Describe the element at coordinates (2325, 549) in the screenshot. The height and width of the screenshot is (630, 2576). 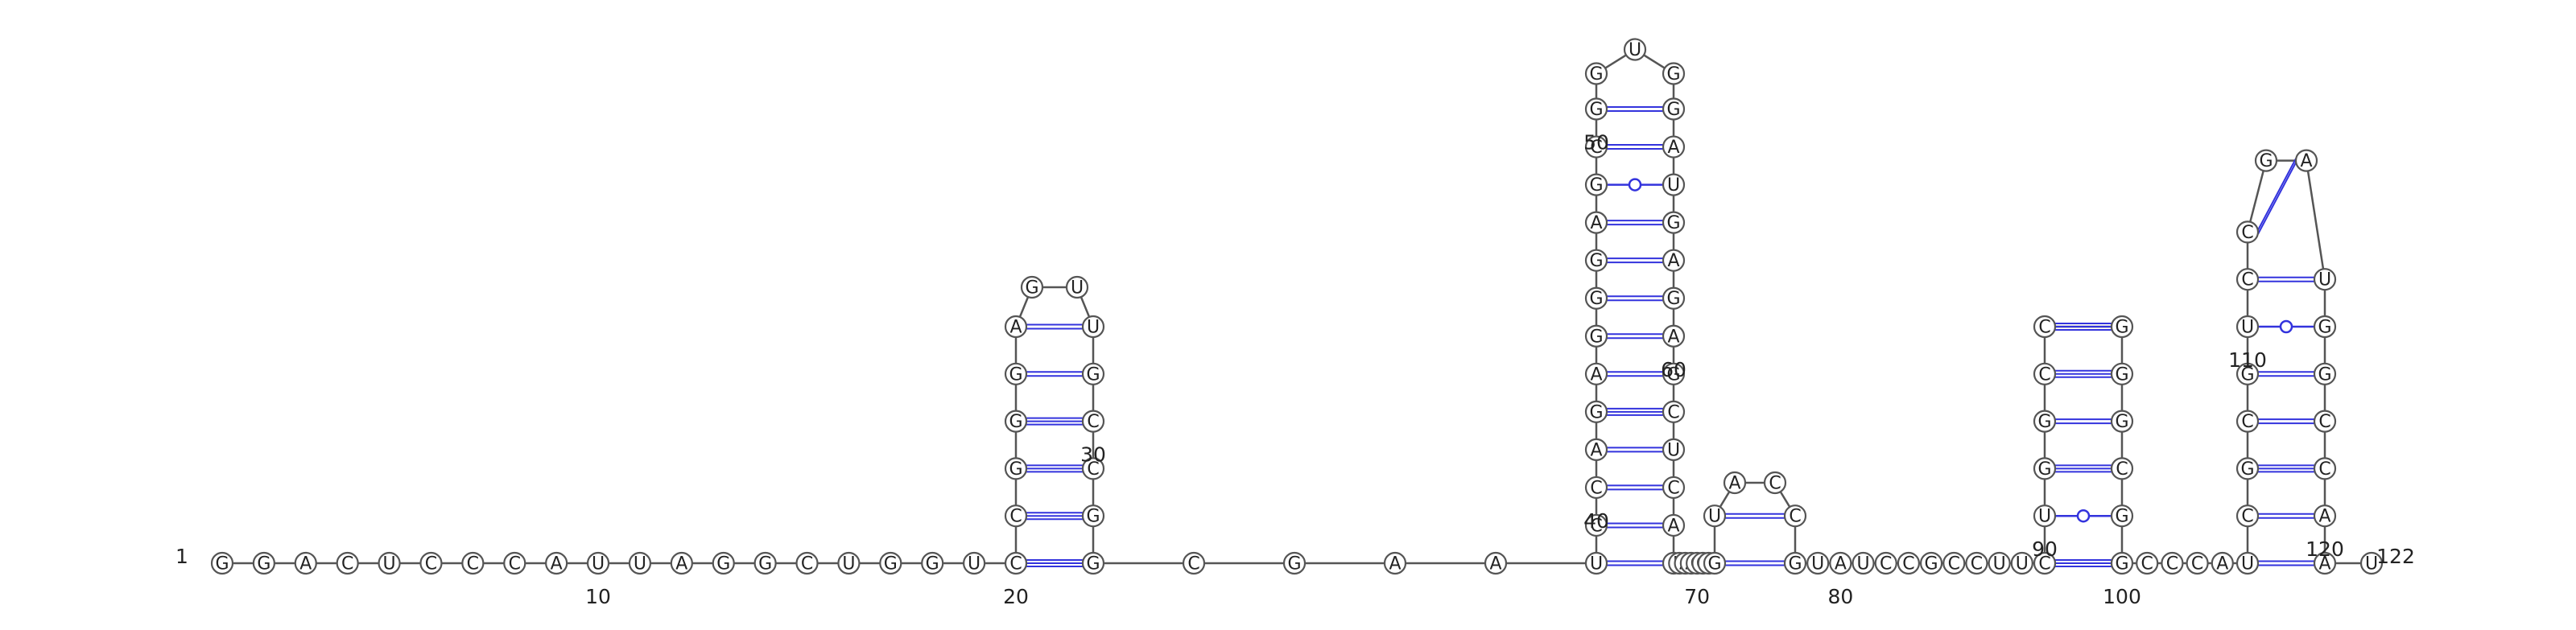
I see `position-label: 120` at that location.